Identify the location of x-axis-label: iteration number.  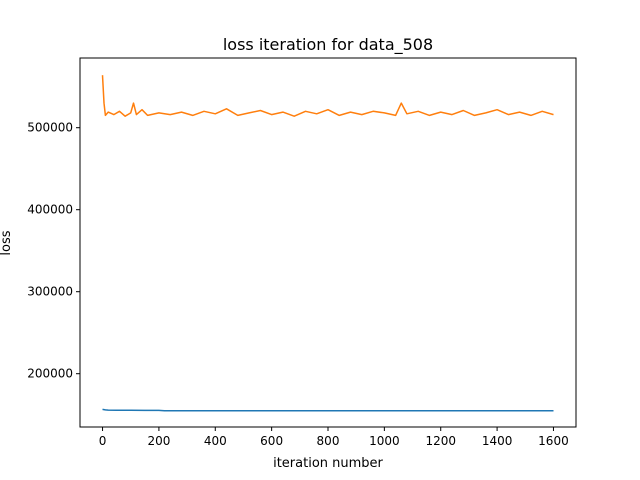
(328, 463).